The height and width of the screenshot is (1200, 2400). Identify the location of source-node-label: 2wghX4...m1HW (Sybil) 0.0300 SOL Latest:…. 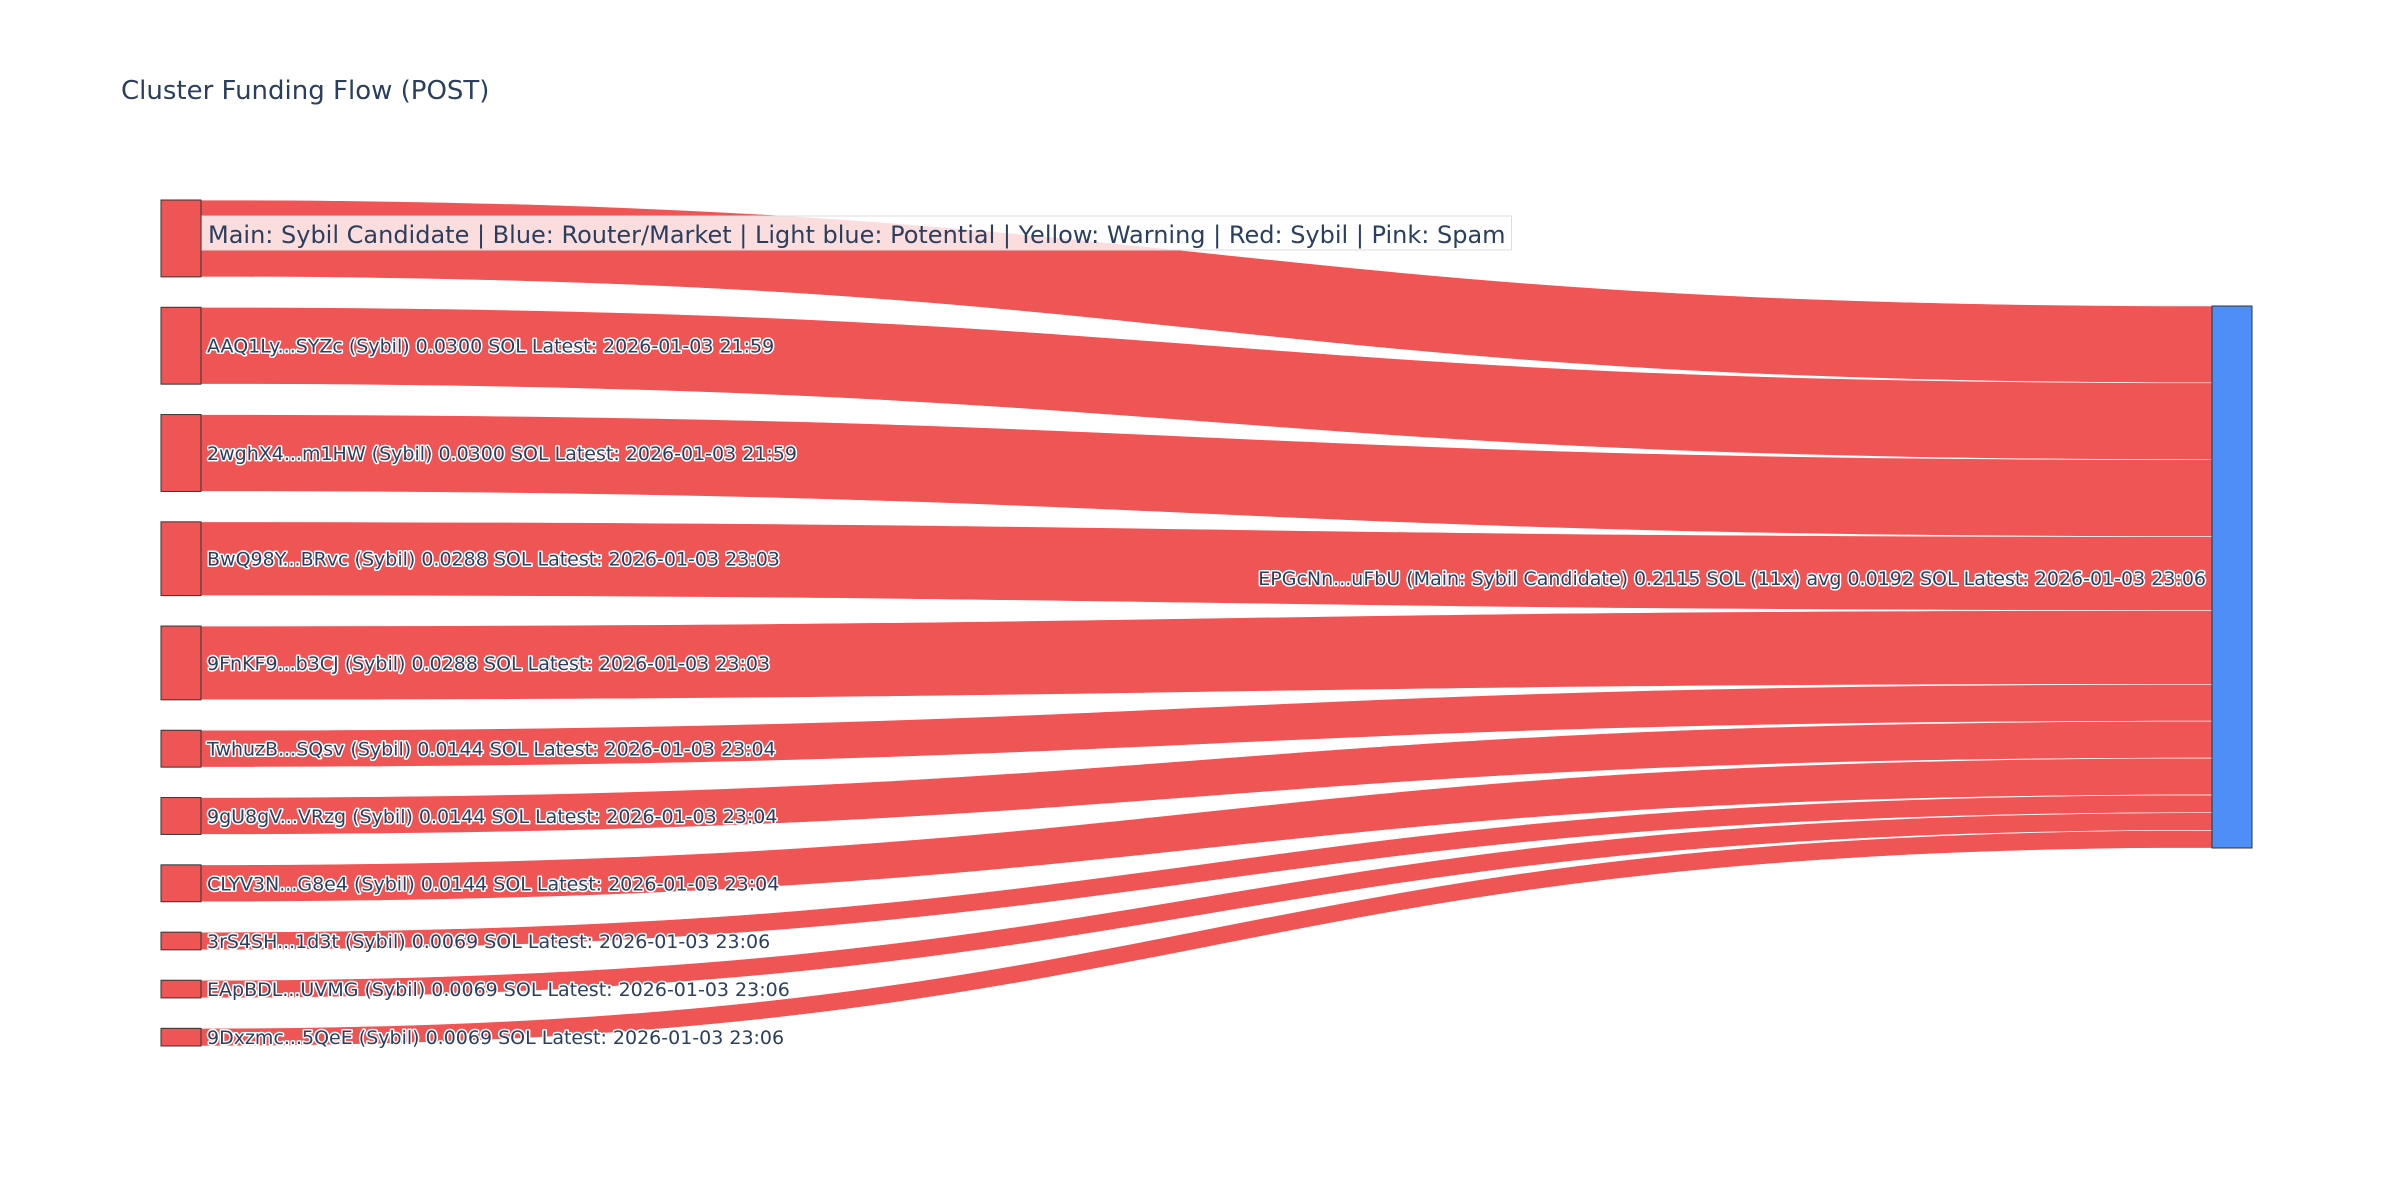
(502, 454).